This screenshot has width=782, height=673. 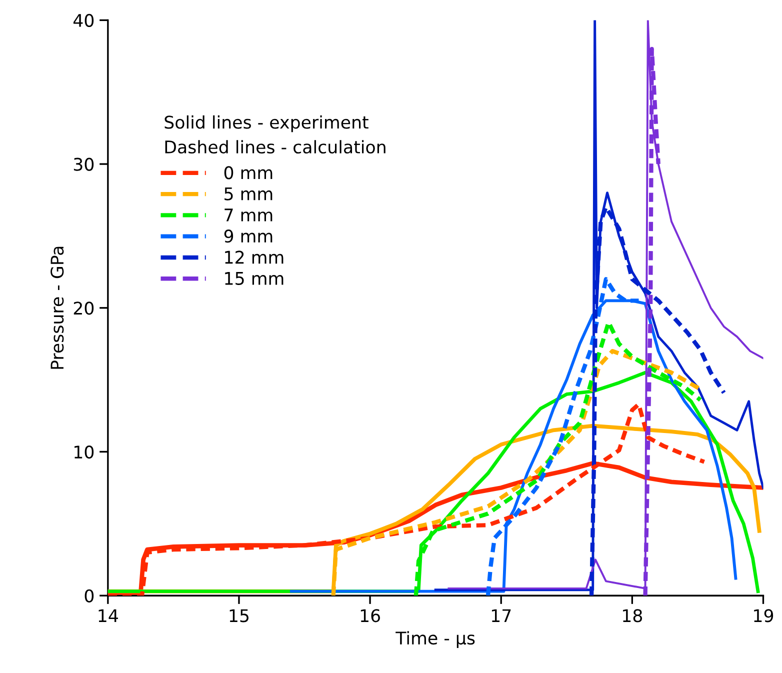 What do you see at coordinates (248, 173) in the screenshot?
I see `legend-label: 0 mm` at bounding box center [248, 173].